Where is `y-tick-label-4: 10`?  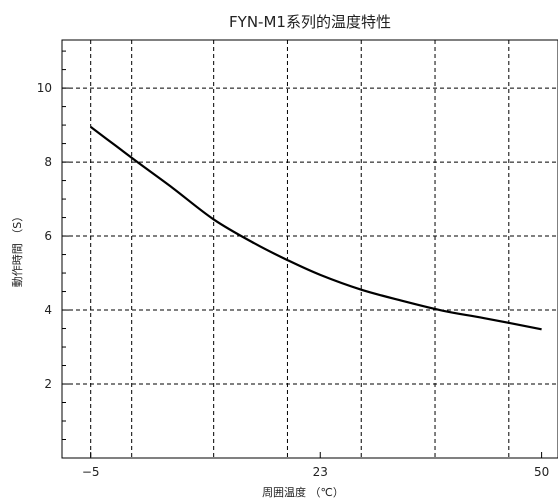 y-tick-label-4: 10 is located at coordinates (44, 88).